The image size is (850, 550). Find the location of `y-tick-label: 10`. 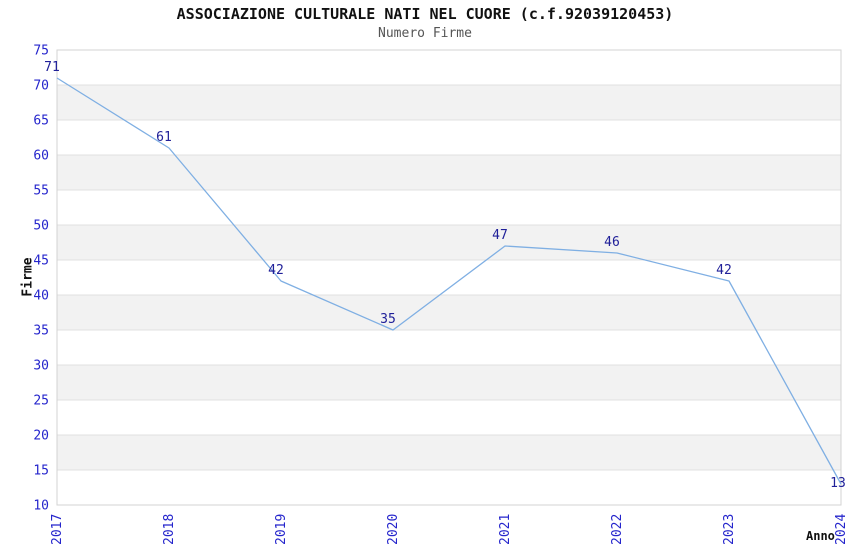

y-tick-label: 10 is located at coordinates (41, 506).